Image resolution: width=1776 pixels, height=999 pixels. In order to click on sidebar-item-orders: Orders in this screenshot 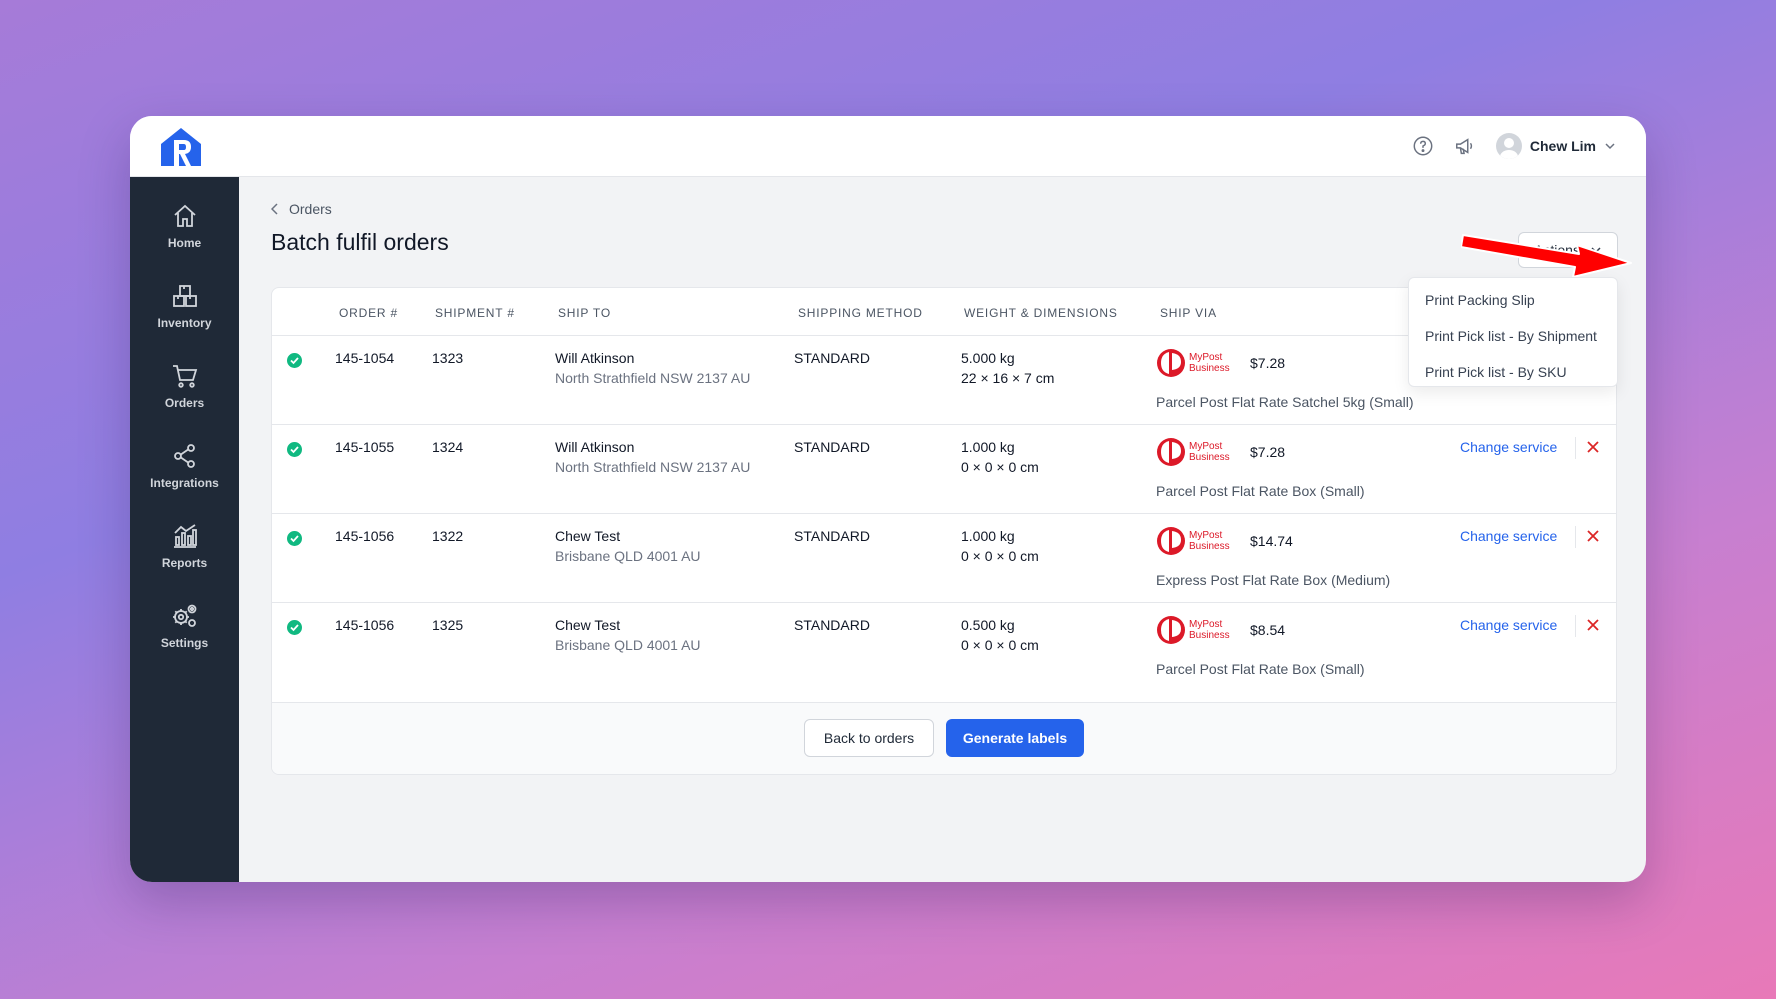, I will do `click(184, 397)`.